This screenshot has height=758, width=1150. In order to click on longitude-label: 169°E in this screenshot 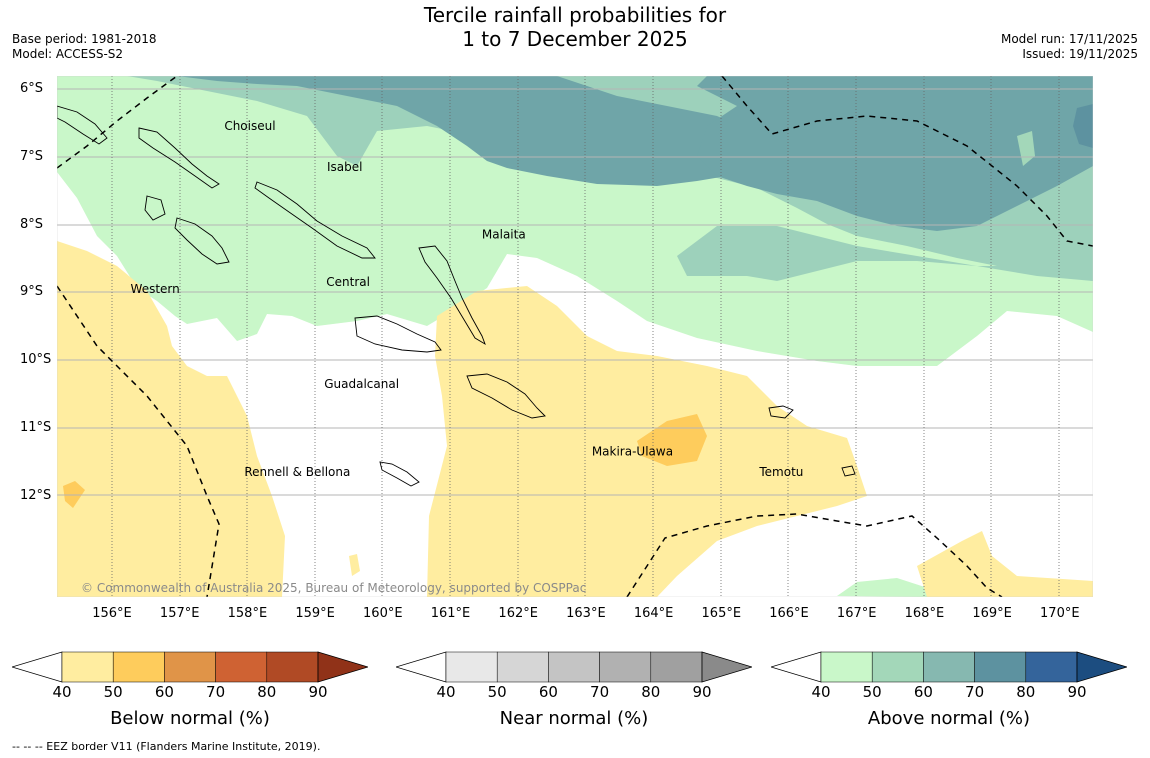, I will do `click(992, 613)`.